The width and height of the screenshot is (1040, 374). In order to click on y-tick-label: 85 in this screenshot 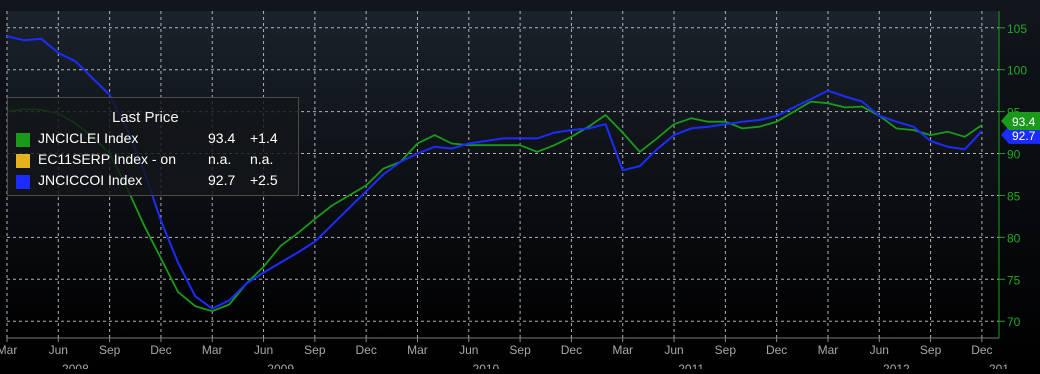, I will do `click(1014, 196)`.